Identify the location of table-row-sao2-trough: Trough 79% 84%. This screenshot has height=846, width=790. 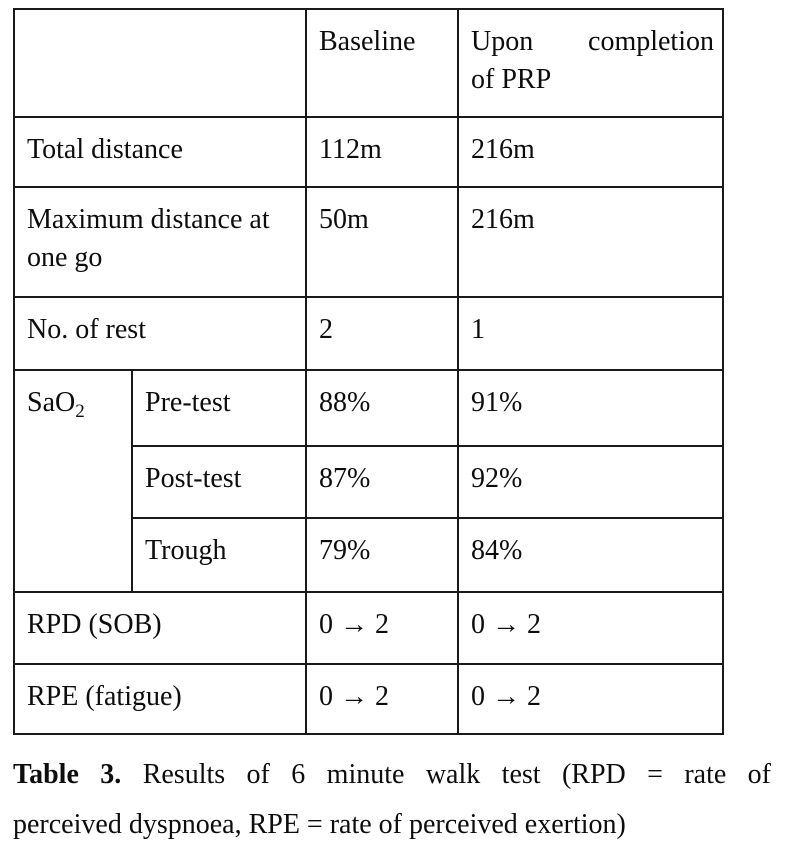
(369, 555).